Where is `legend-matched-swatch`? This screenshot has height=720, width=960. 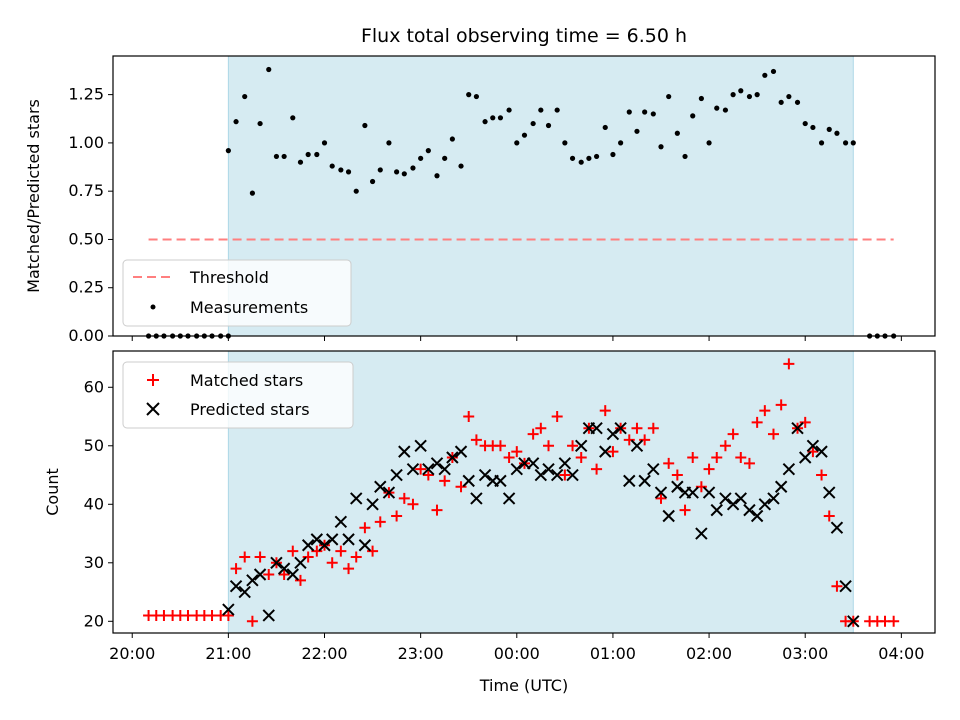
legend-matched-swatch is located at coordinates (153, 380).